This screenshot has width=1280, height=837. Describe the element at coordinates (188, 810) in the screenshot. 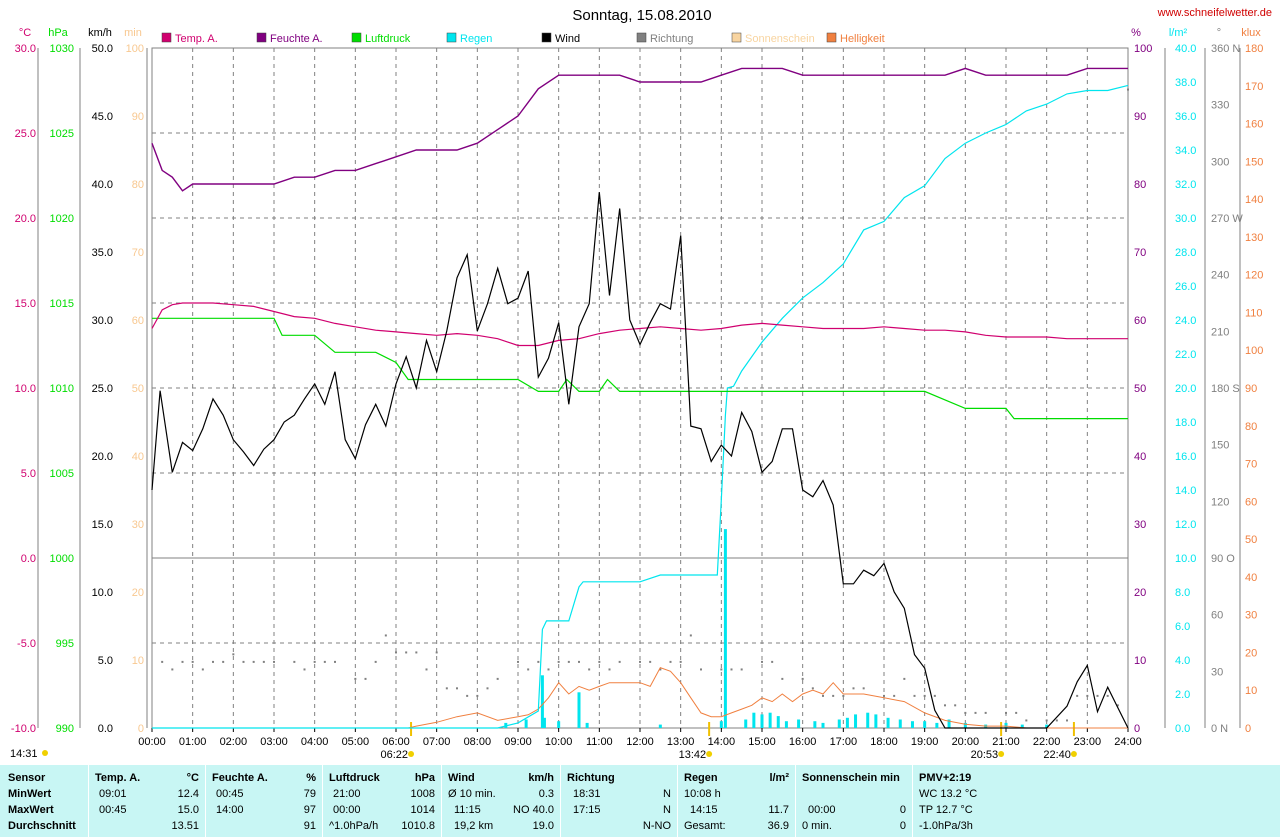

I see `temp-max-value: 15.0` at that location.